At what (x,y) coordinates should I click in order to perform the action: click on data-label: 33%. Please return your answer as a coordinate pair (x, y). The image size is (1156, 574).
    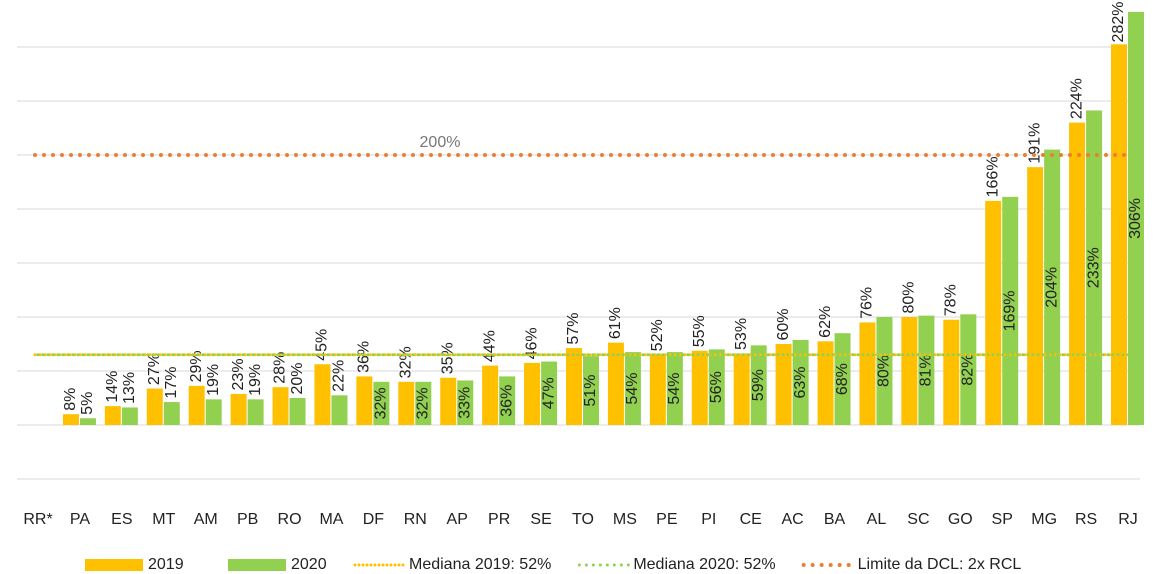
    Looking at the image, I should click on (464, 403).